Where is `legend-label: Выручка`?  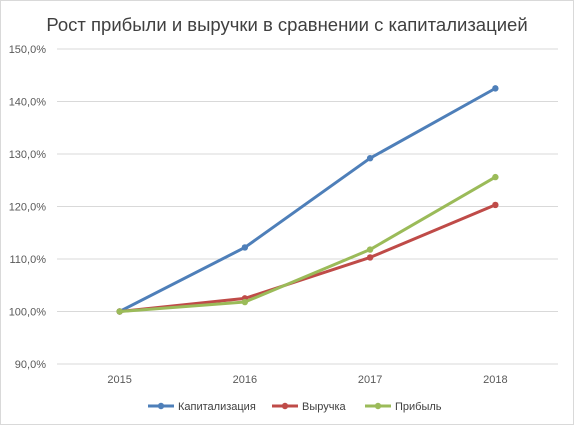 legend-label: Выручка is located at coordinates (324, 407).